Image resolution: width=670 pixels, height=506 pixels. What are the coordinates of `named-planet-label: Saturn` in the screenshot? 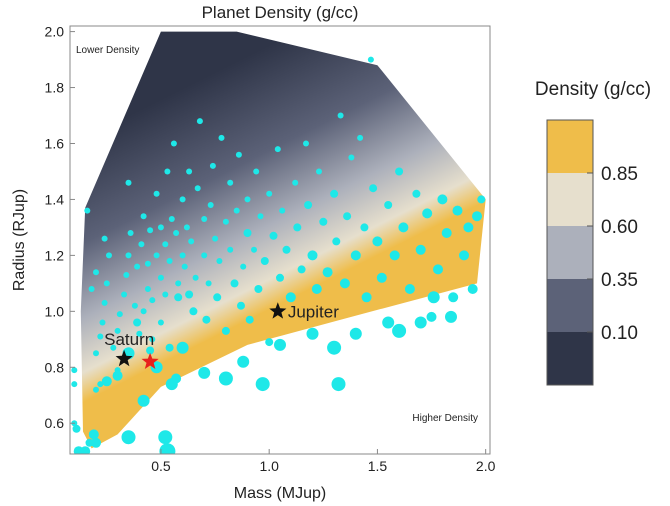 It's located at (129, 339).